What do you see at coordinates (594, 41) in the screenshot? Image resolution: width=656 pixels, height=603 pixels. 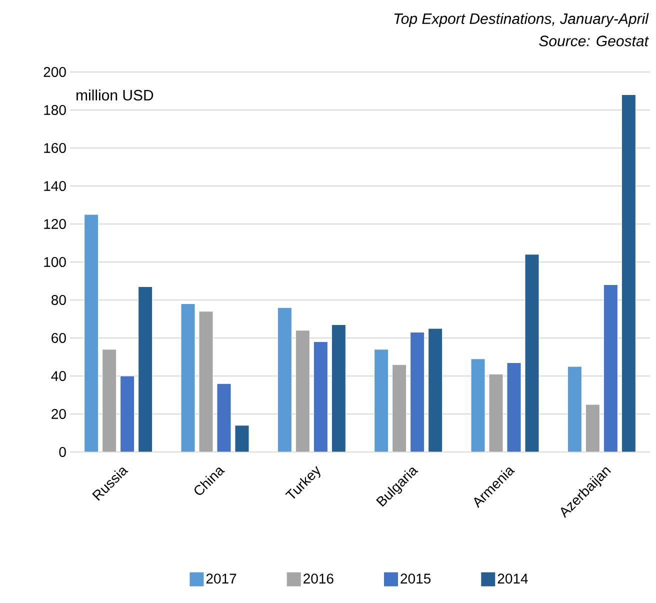 I see `source-note: Source: Geostat` at bounding box center [594, 41].